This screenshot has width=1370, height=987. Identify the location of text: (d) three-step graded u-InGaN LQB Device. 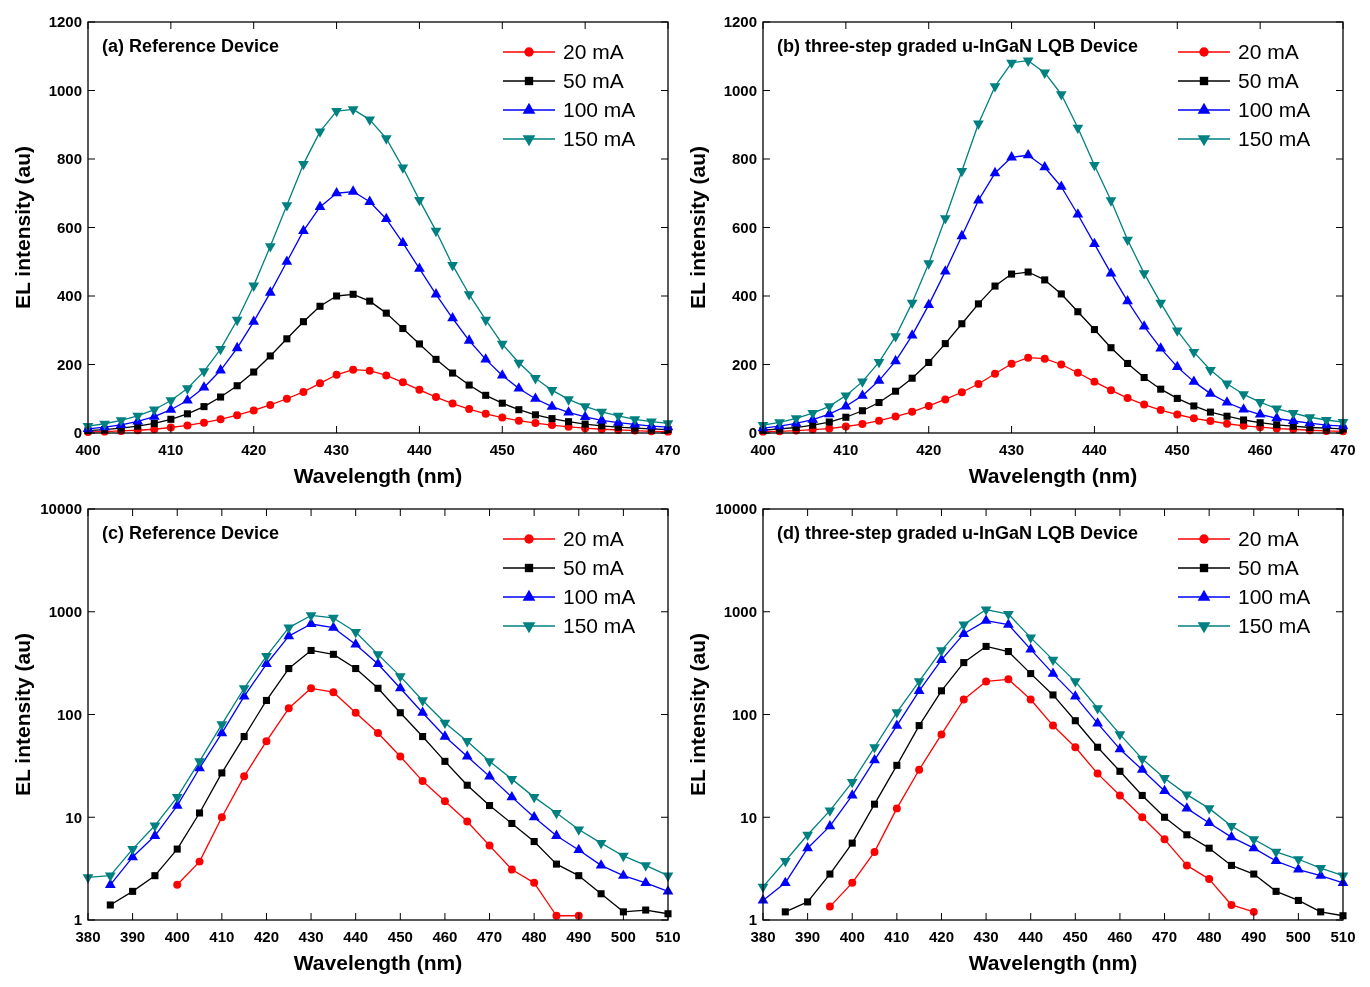
(958, 533).